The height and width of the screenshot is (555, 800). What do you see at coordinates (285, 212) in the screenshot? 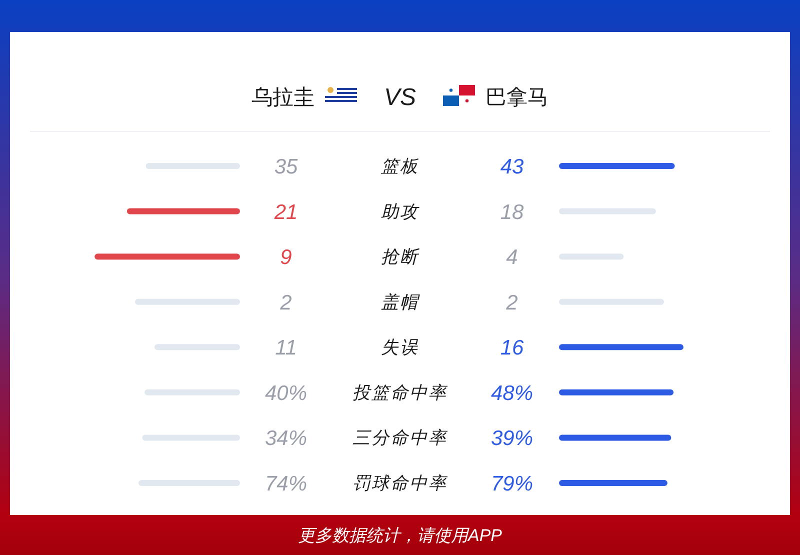
I see `data-label: 21` at bounding box center [285, 212].